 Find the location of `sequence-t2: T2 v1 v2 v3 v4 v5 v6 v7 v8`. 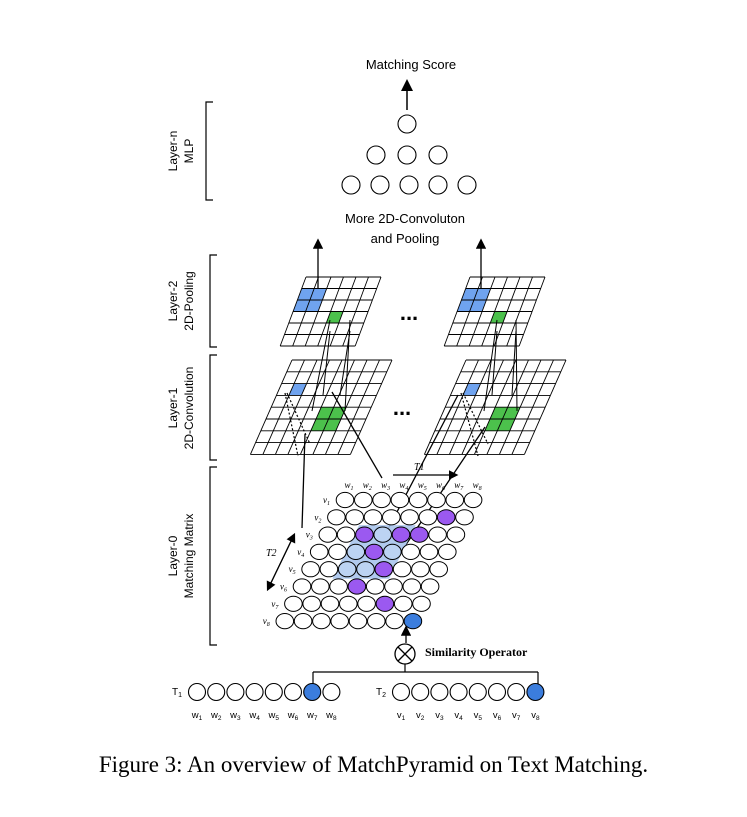

sequence-t2: T2 v1 v2 v3 v4 v5 v6 v7 v8 is located at coordinates (460, 702).